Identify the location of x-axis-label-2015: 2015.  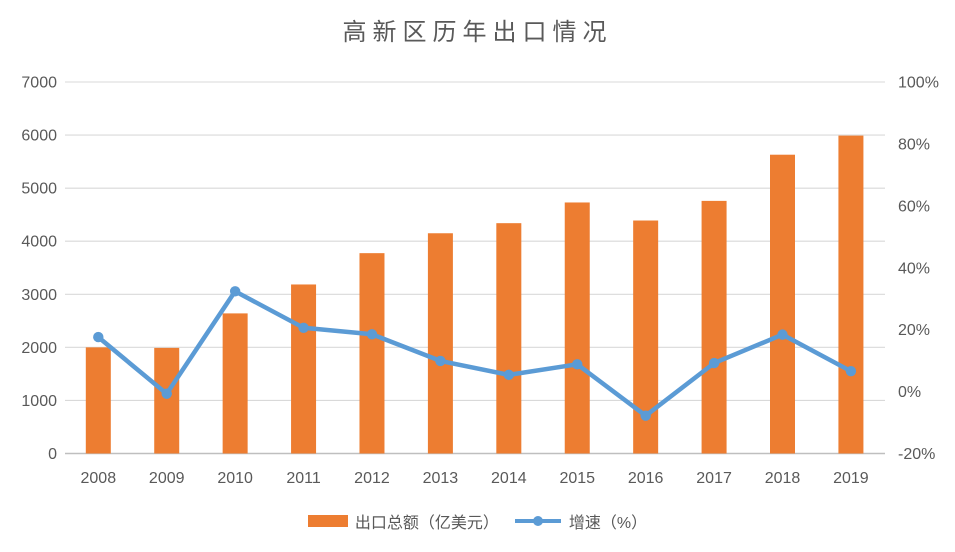
(577, 478).